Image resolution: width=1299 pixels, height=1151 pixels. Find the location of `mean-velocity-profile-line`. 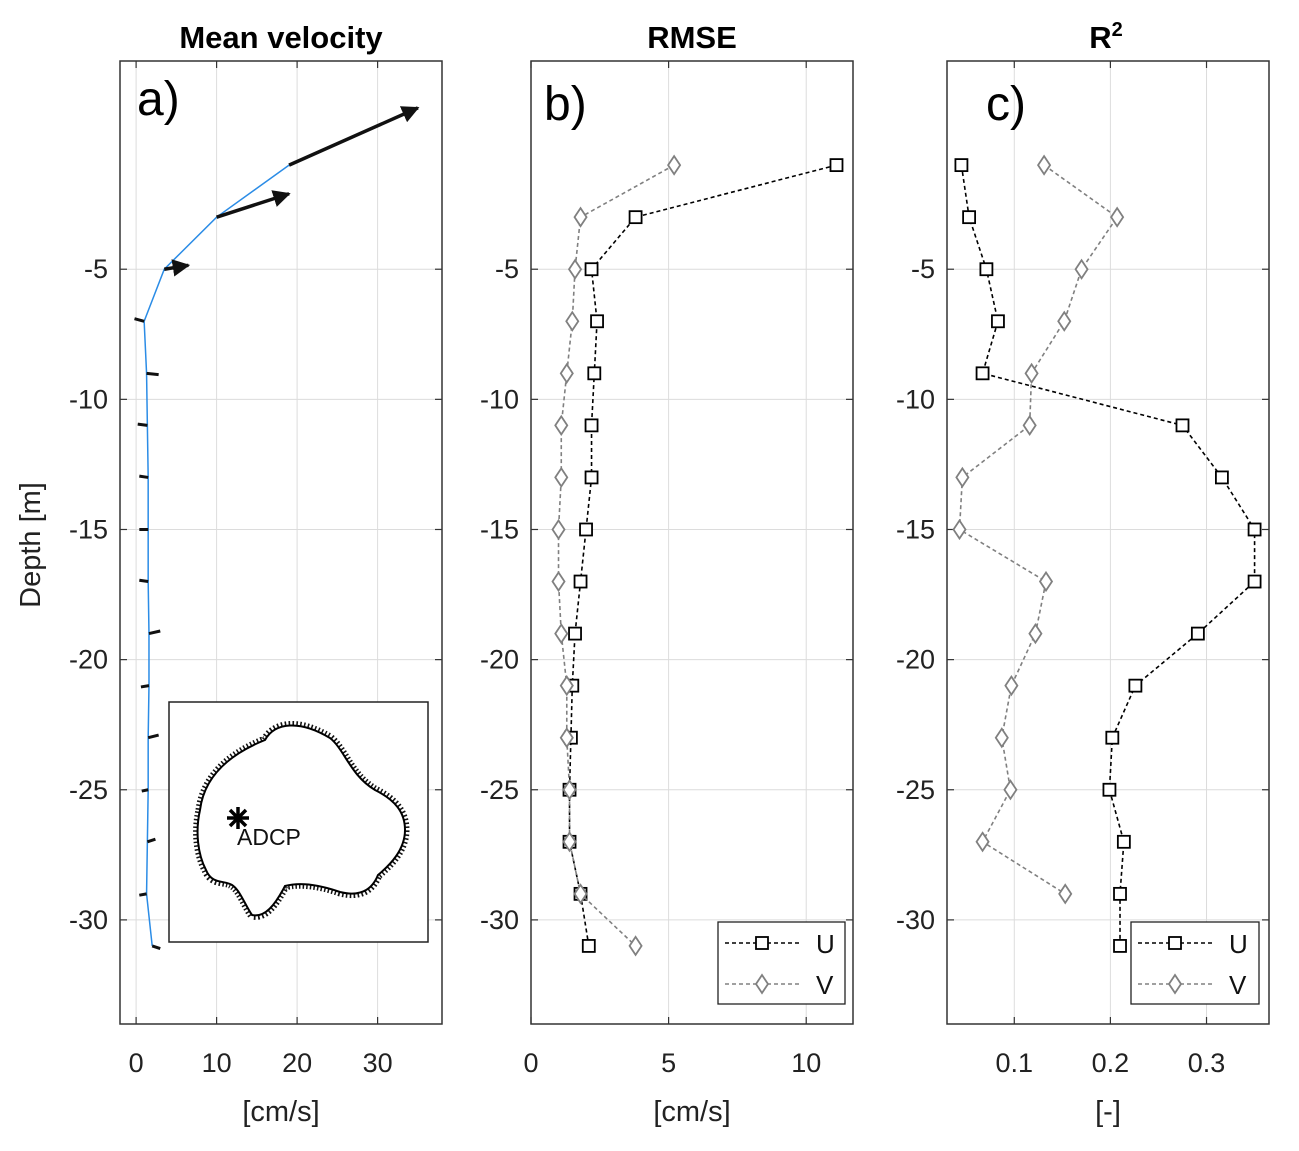

mean-velocity-profile-line is located at coordinates (216, 555).